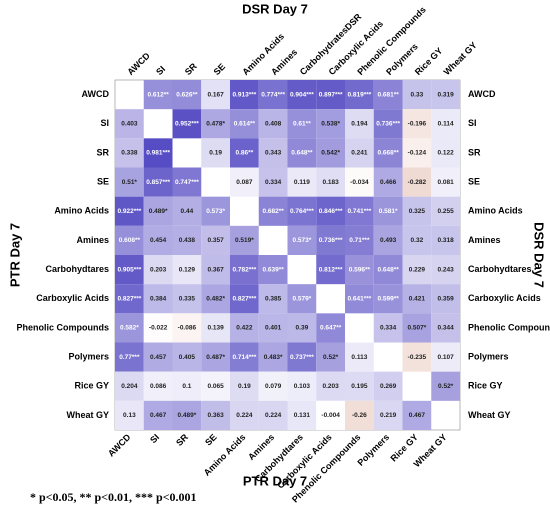 The width and height of the screenshot is (550, 520). I want to click on cell-label: 0.363, so click(215, 415).